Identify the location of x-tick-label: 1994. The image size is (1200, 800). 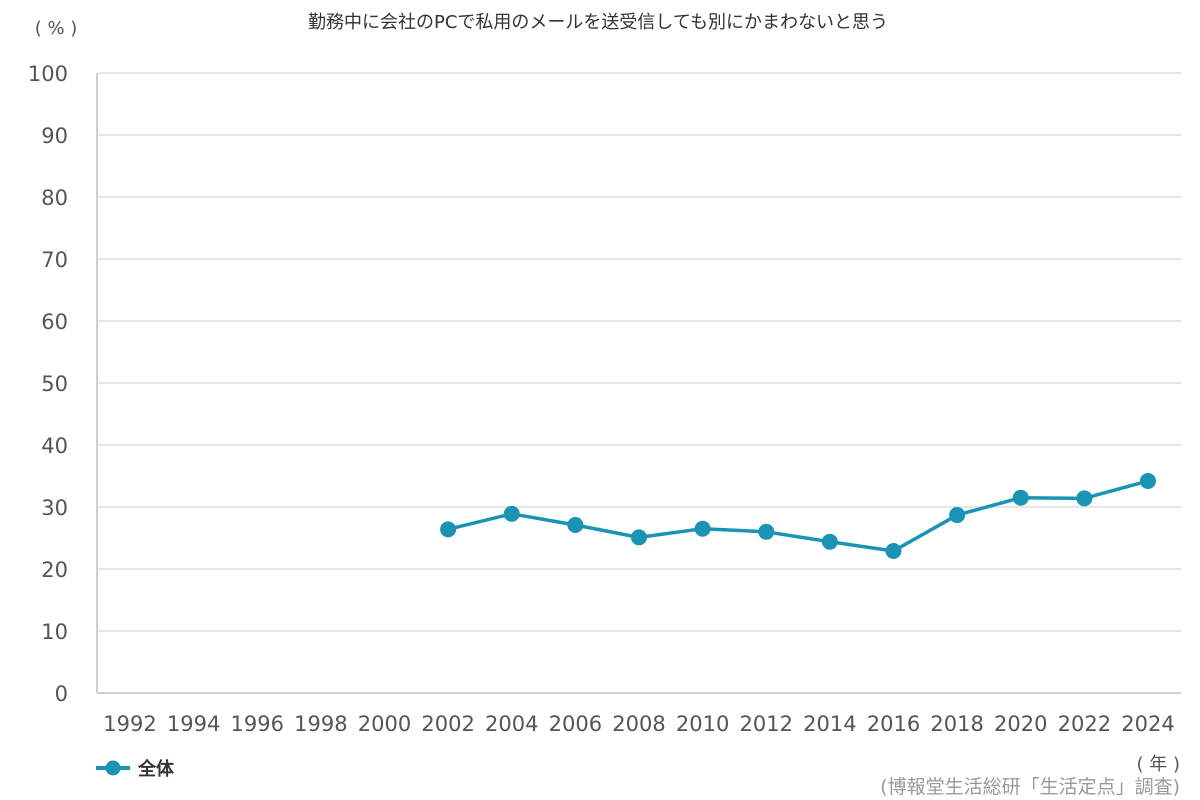
(193, 724).